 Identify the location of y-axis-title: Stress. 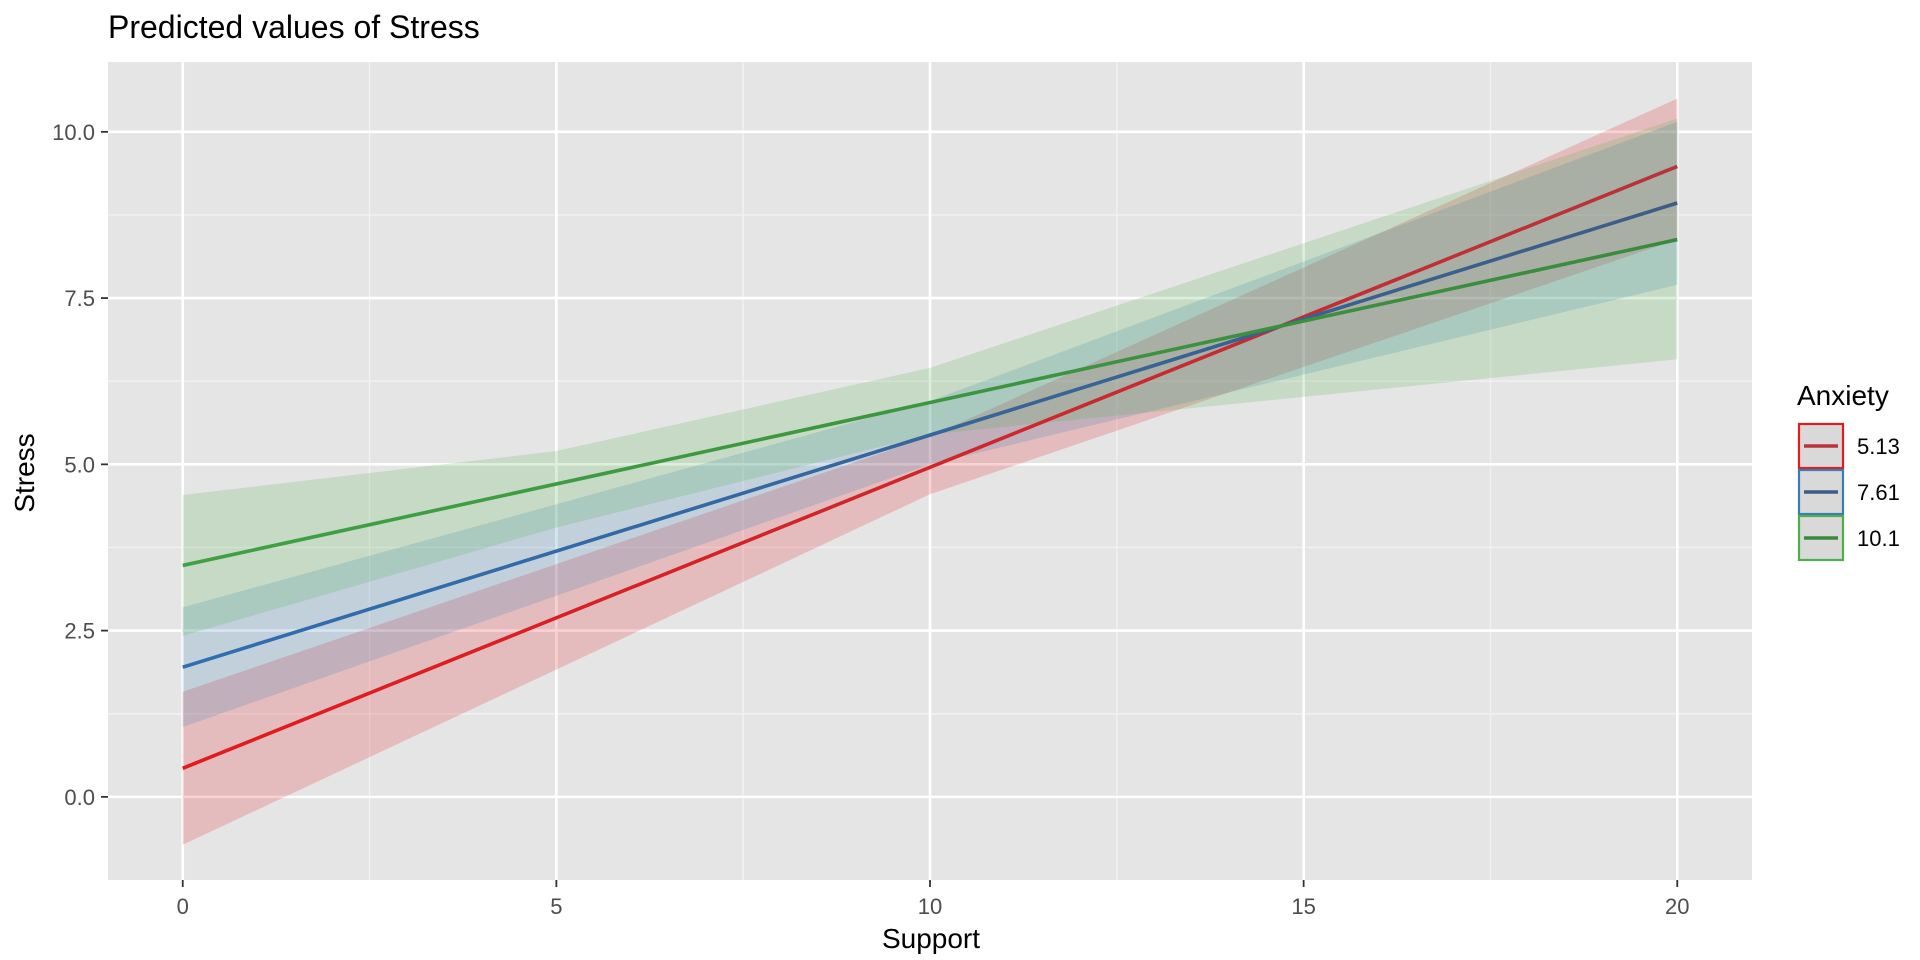
(24, 472).